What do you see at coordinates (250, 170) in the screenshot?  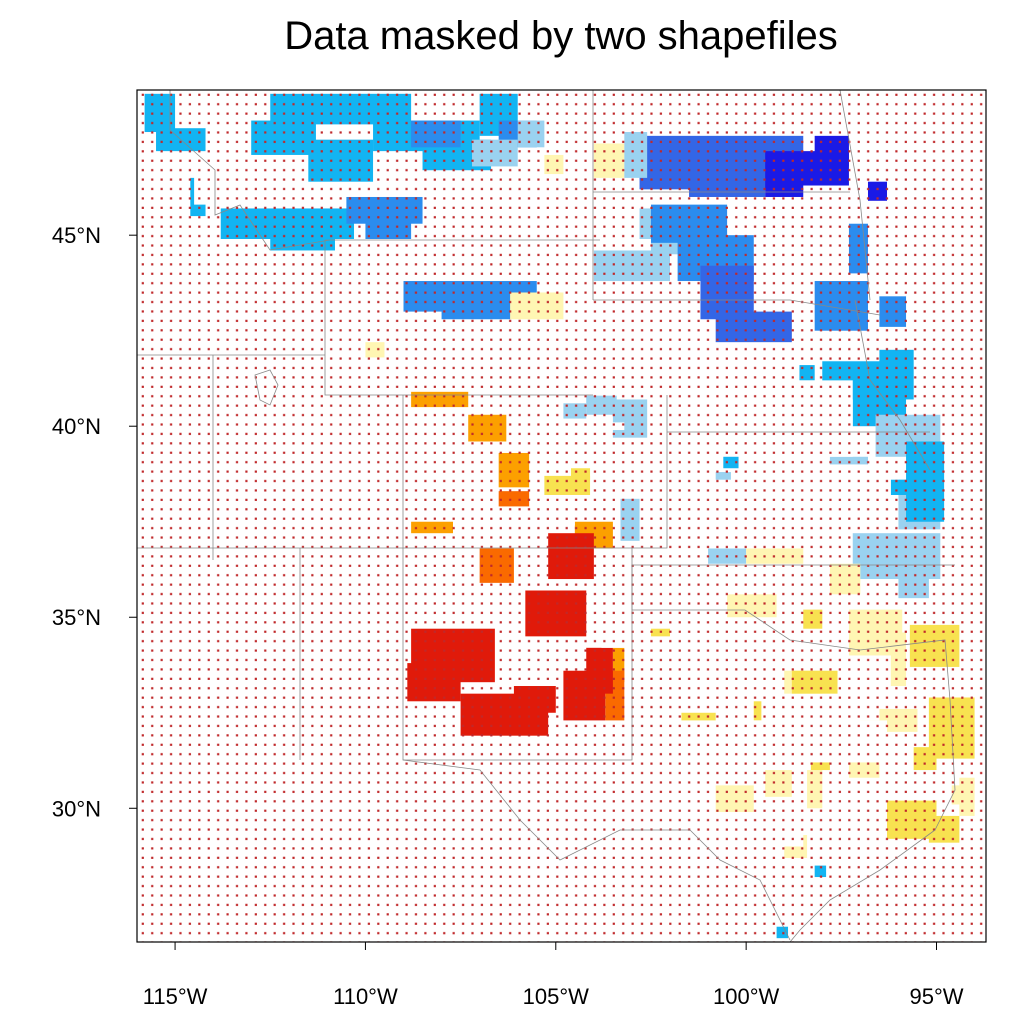 I see `border-idaho-montana` at bounding box center [250, 170].